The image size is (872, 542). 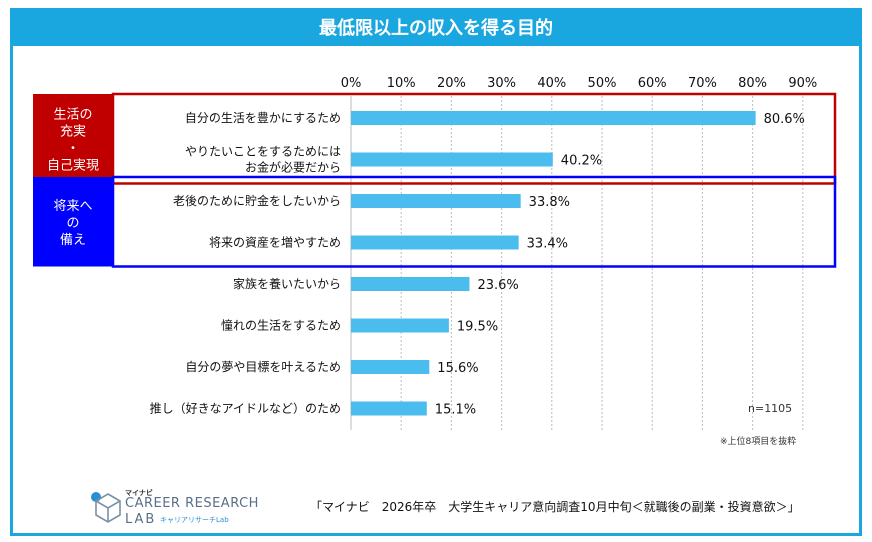 What do you see at coordinates (263, 152) in the screenshot?
I see `category-label: やりたいことをするためには` at bounding box center [263, 152].